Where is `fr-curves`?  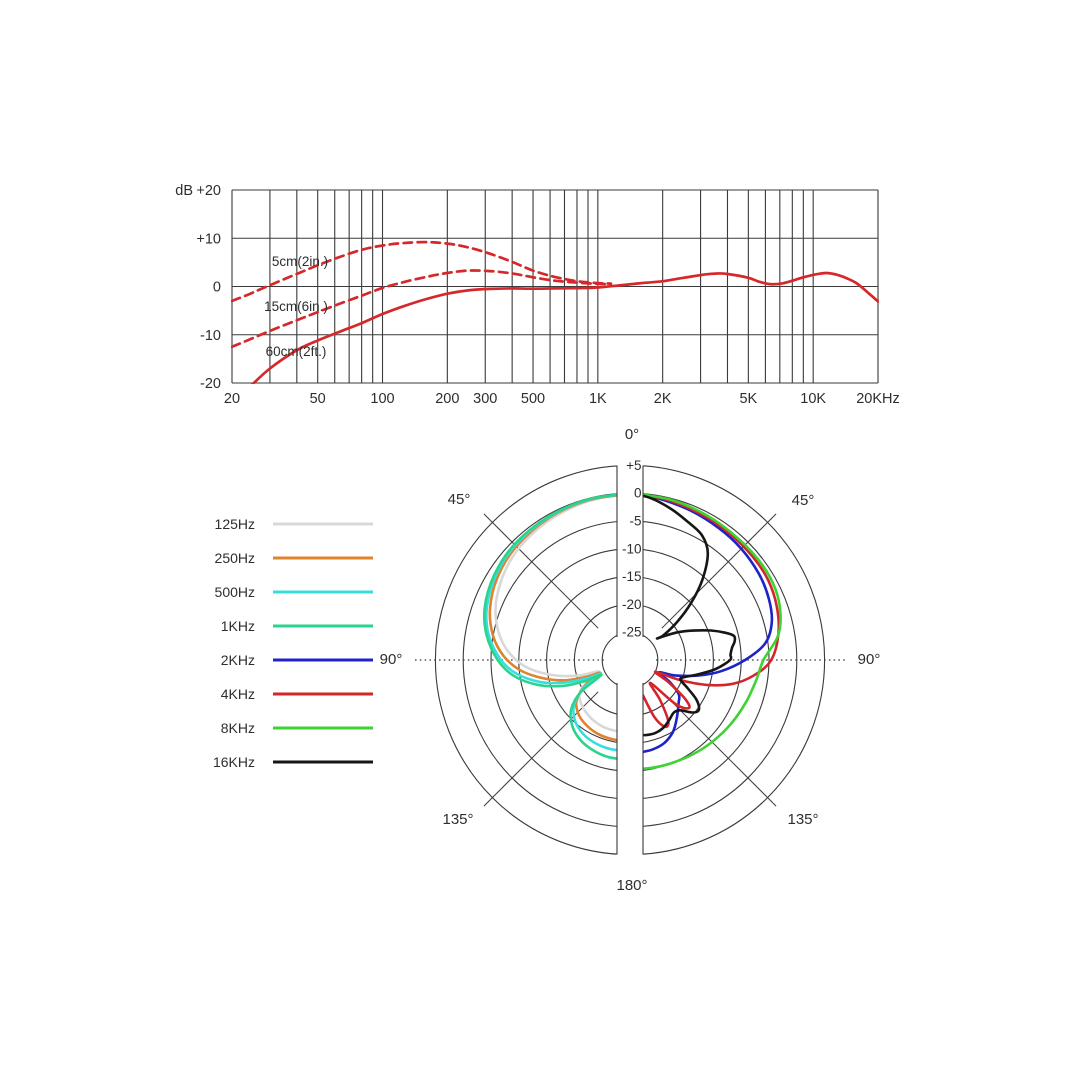 fr-curves is located at coordinates (555, 312).